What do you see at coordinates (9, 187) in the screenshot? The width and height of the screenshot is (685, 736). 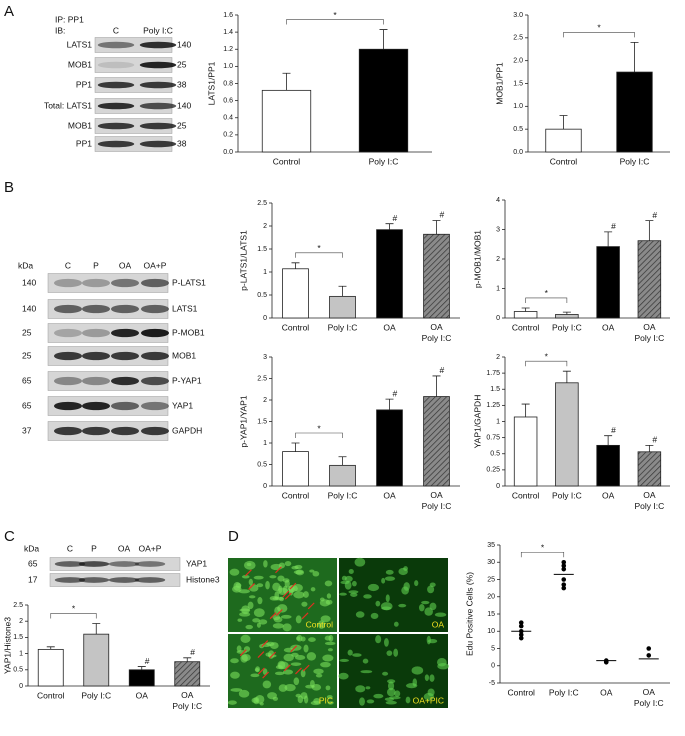 I see `panel-letter: B` at bounding box center [9, 187].